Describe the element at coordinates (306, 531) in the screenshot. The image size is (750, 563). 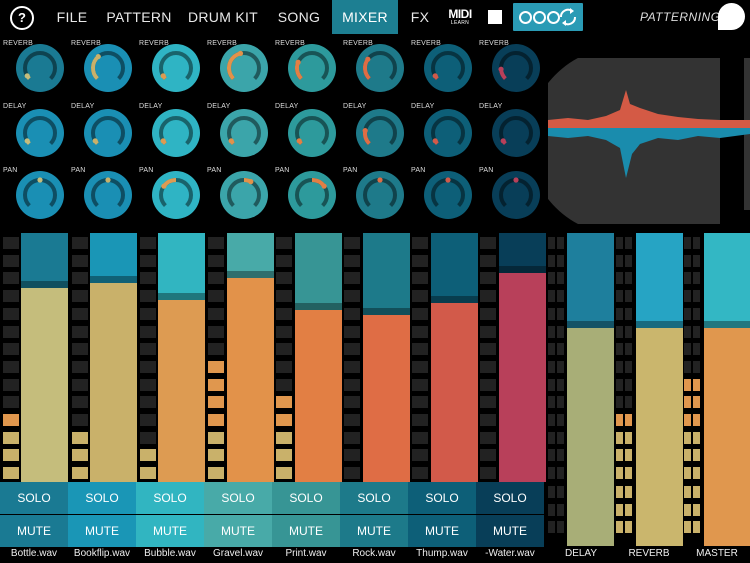
I see `mute-button-5: MUTE` at that location.